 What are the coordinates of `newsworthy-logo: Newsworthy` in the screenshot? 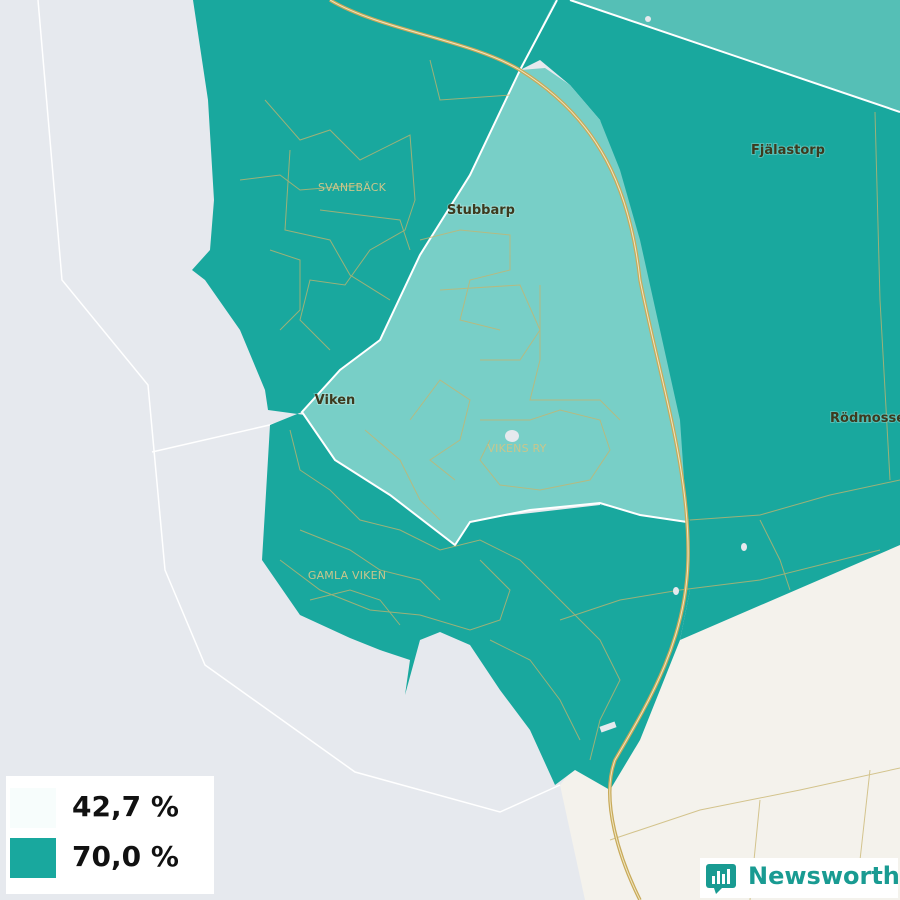 It's located at (800, 878).